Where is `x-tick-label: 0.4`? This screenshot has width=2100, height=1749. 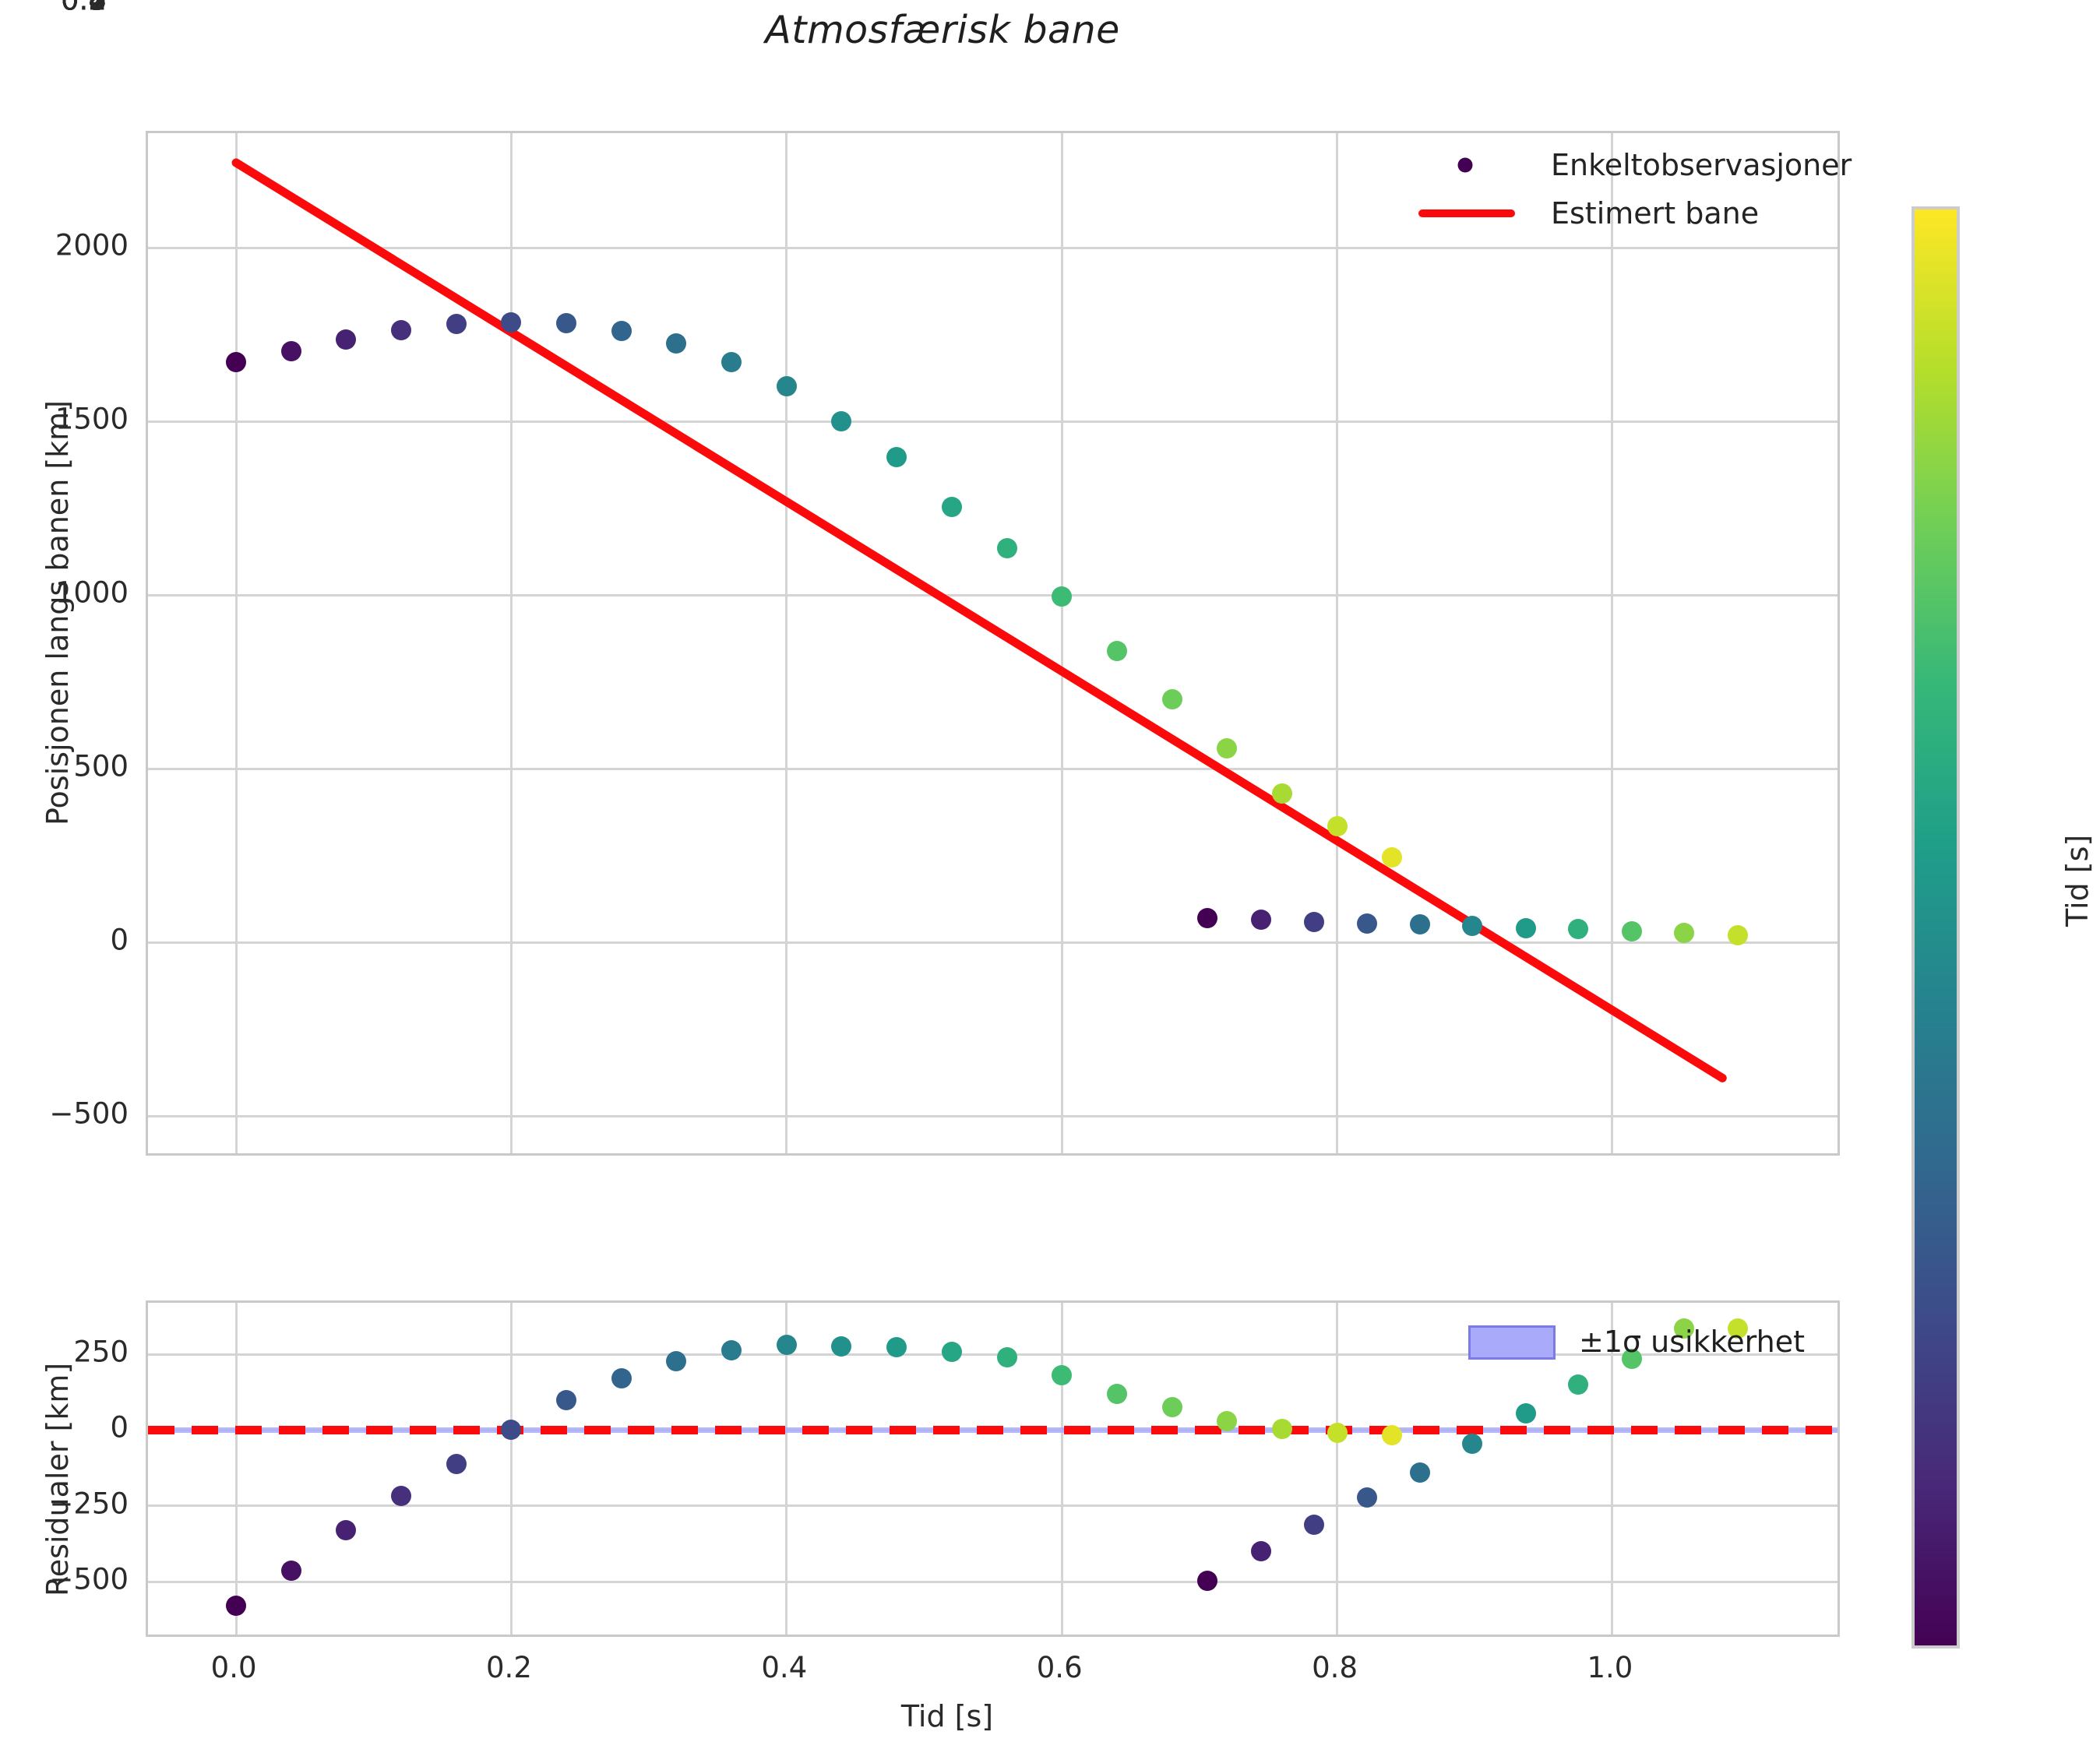
x-tick-label: 0.4 is located at coordinates (784, 1667).